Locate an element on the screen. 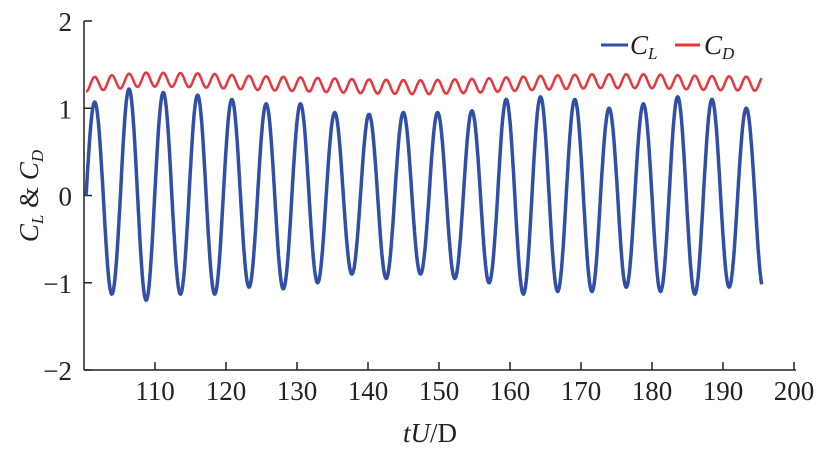 The width and height of the screenshot is (826, 449). x-tick-label: 150 is located at coordinates (439, 391).